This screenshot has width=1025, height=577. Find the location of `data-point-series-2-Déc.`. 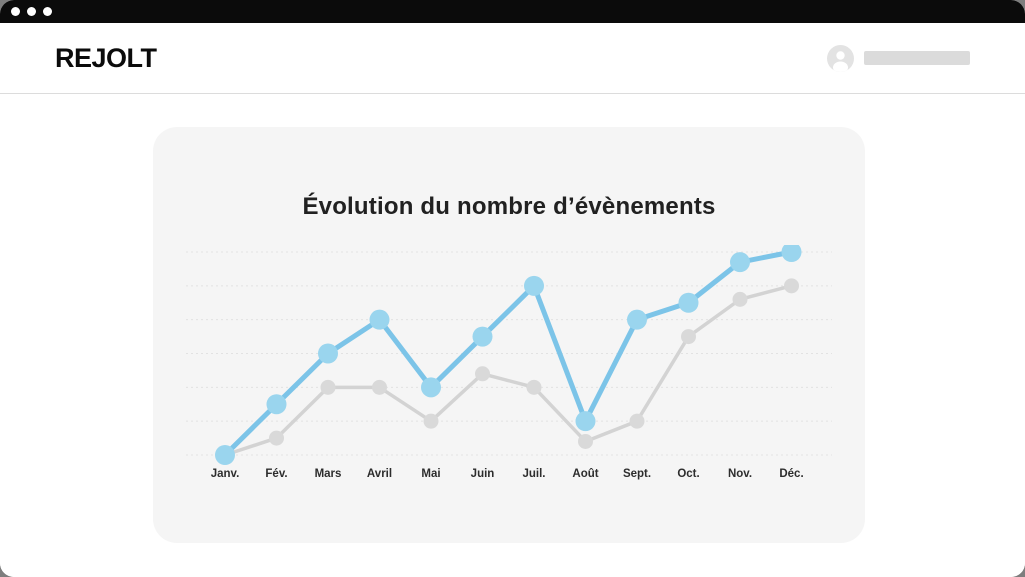

data-point-series-2-Déc. is located at coordinates (791, 286).